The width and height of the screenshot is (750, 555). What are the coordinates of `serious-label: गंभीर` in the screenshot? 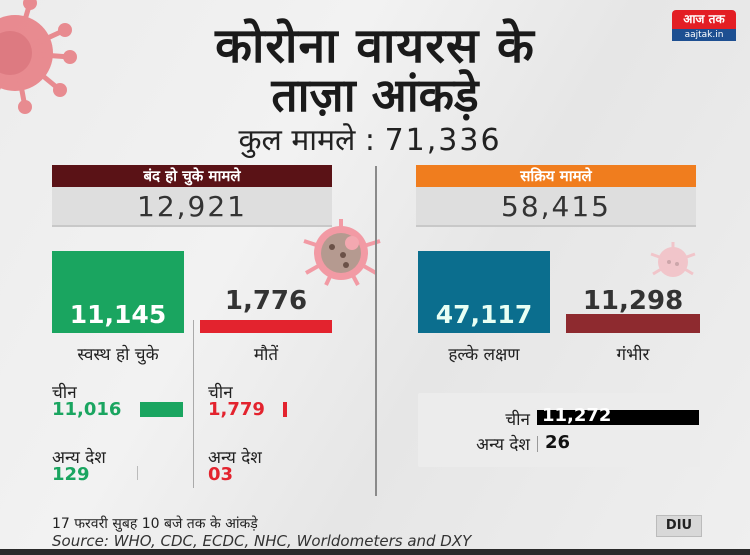 It's located at (633, 355).